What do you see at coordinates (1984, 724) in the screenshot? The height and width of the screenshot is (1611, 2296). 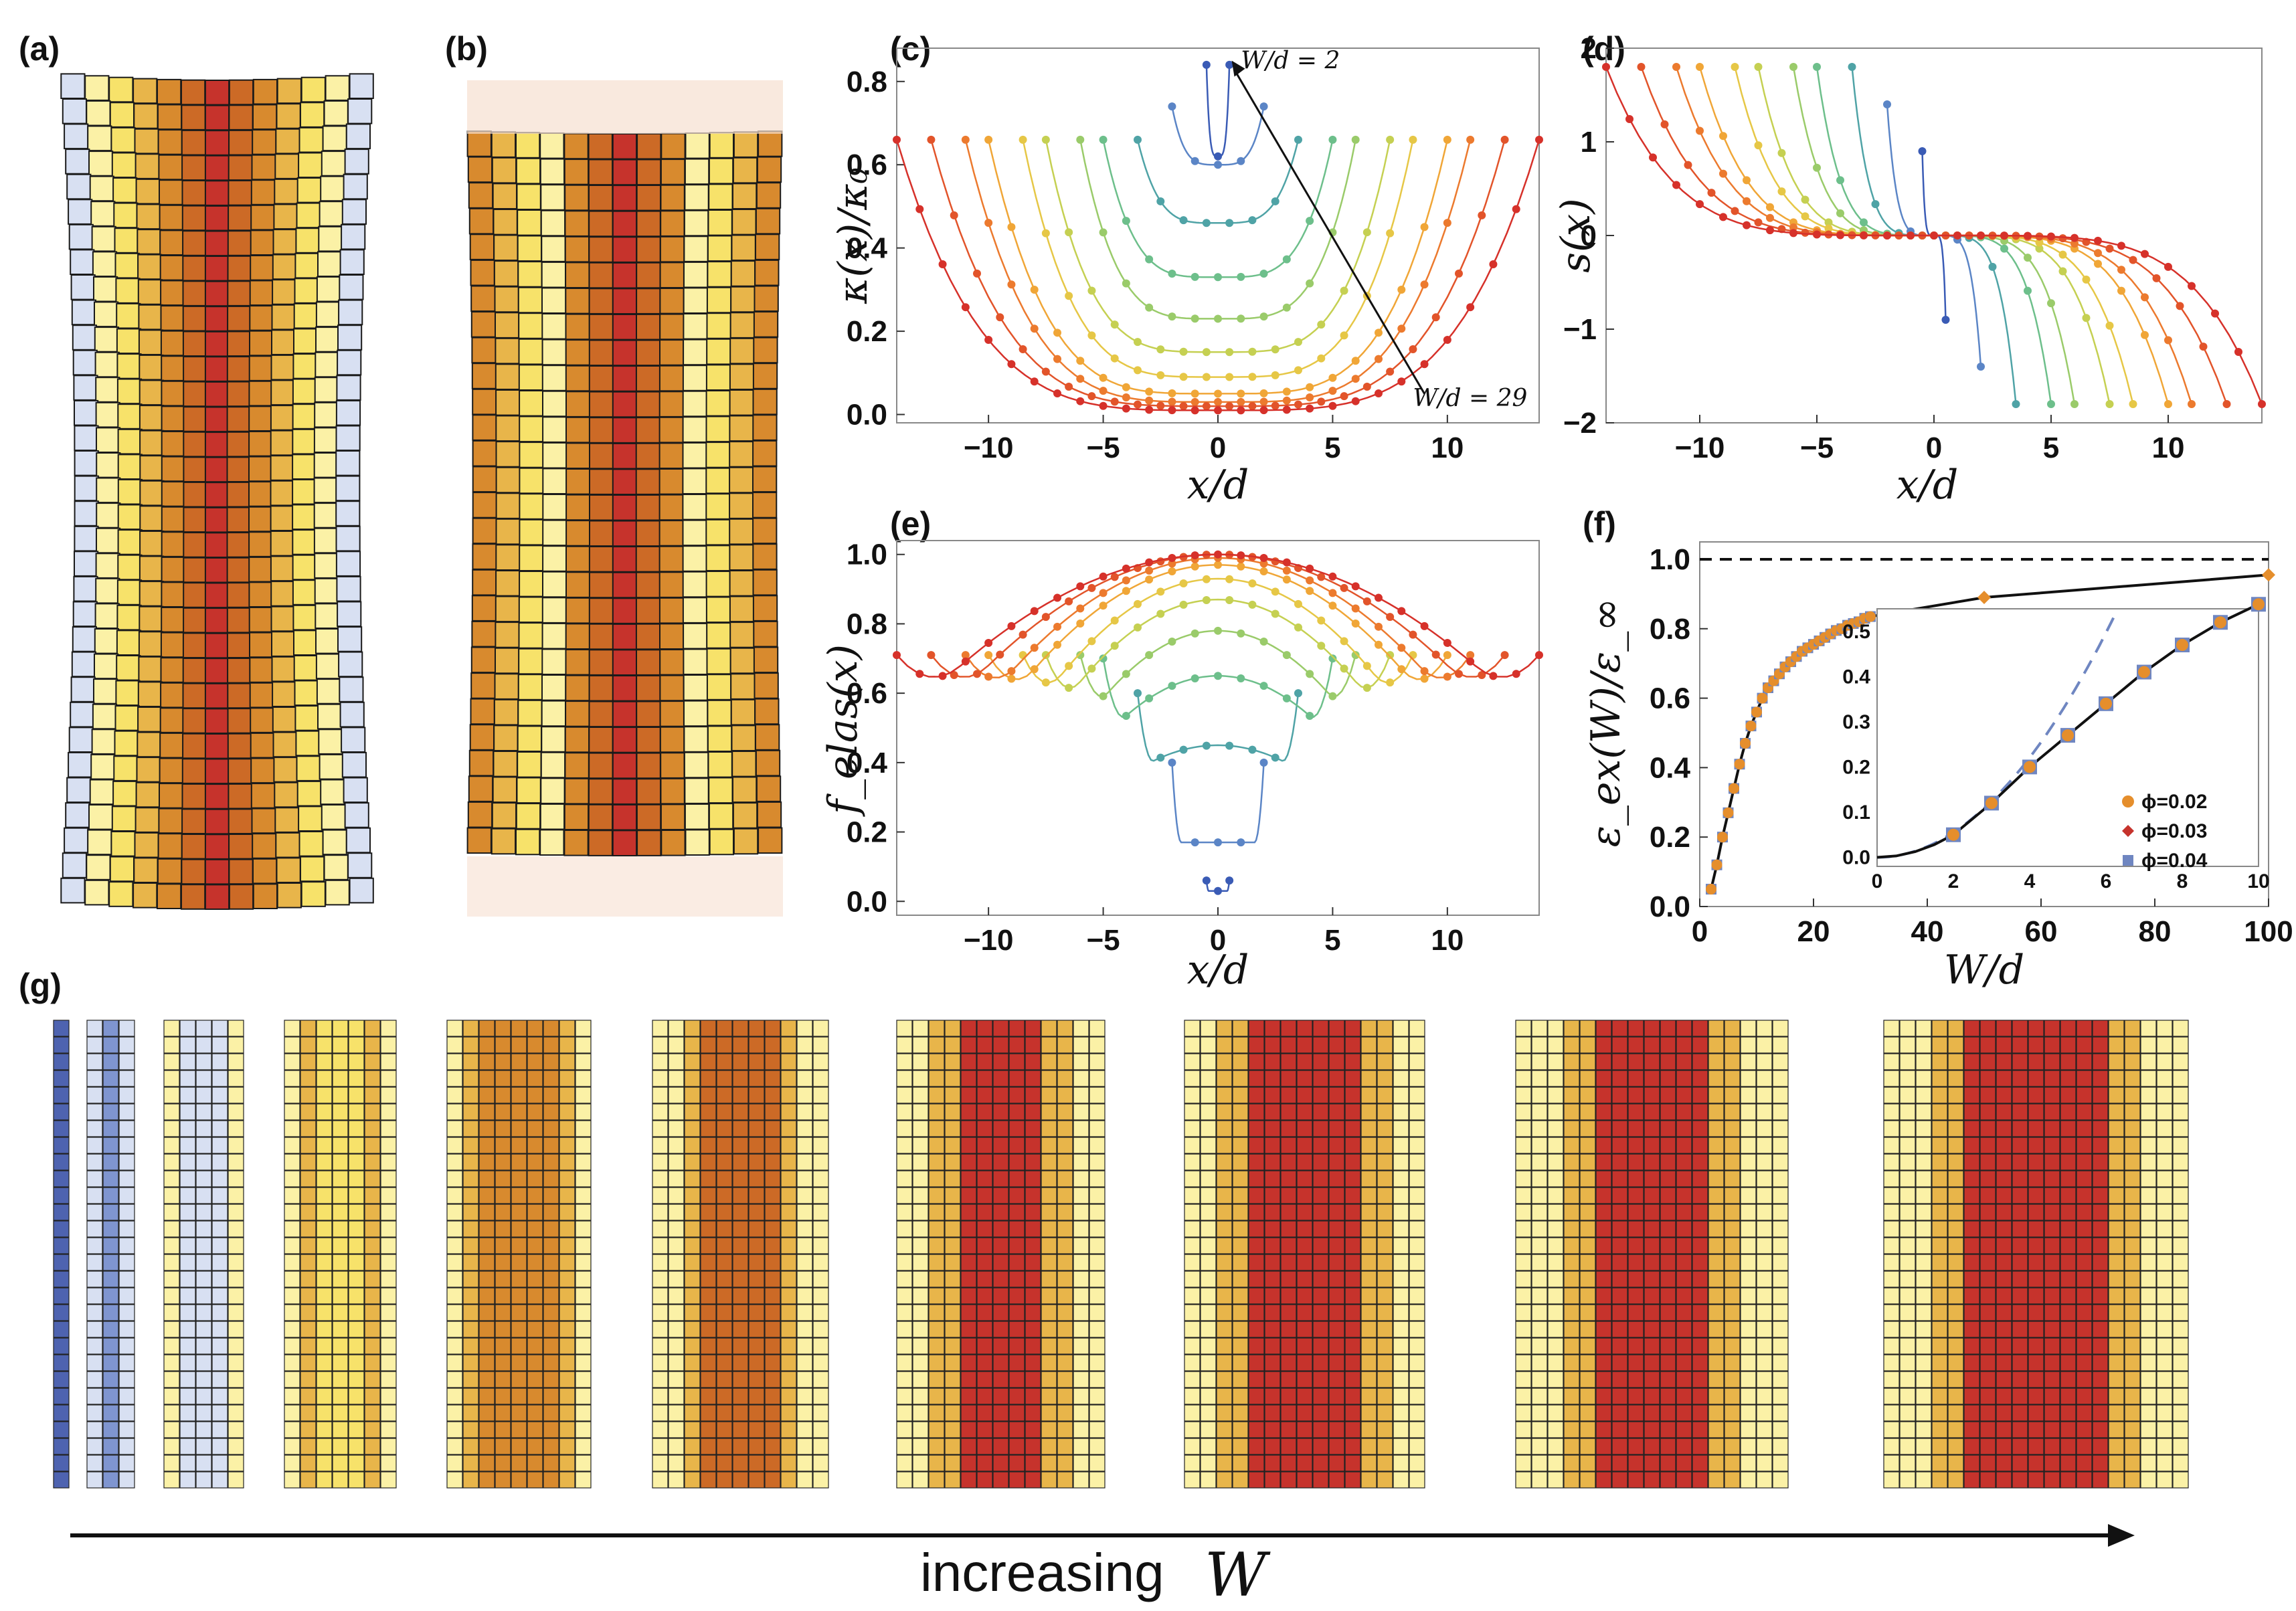 I see `plot-frame` at bounding box center [1984, 724].